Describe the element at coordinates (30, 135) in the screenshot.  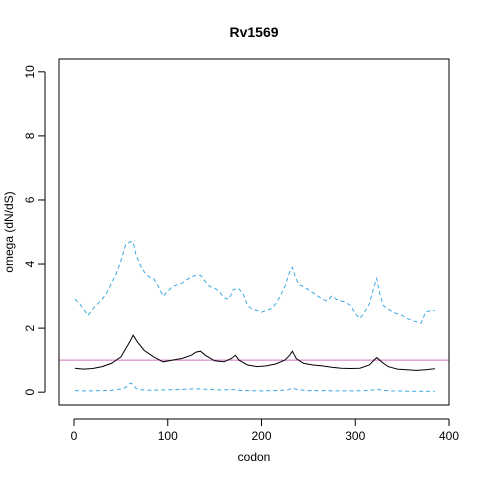
I see `y-tick-label: 8` at that location.